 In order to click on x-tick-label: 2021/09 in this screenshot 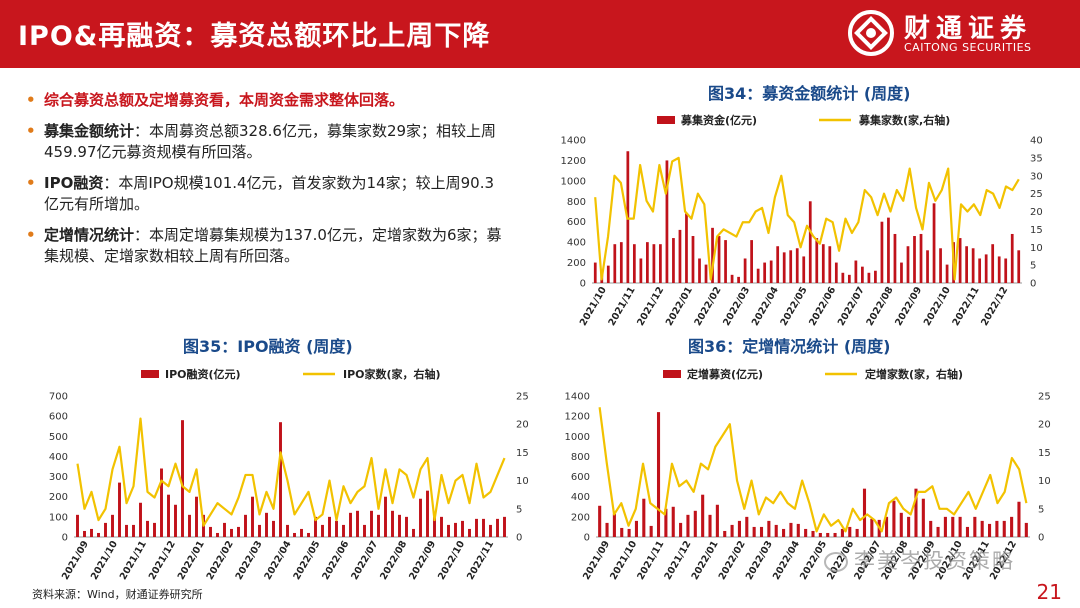, I will do `click(596, 560)`.